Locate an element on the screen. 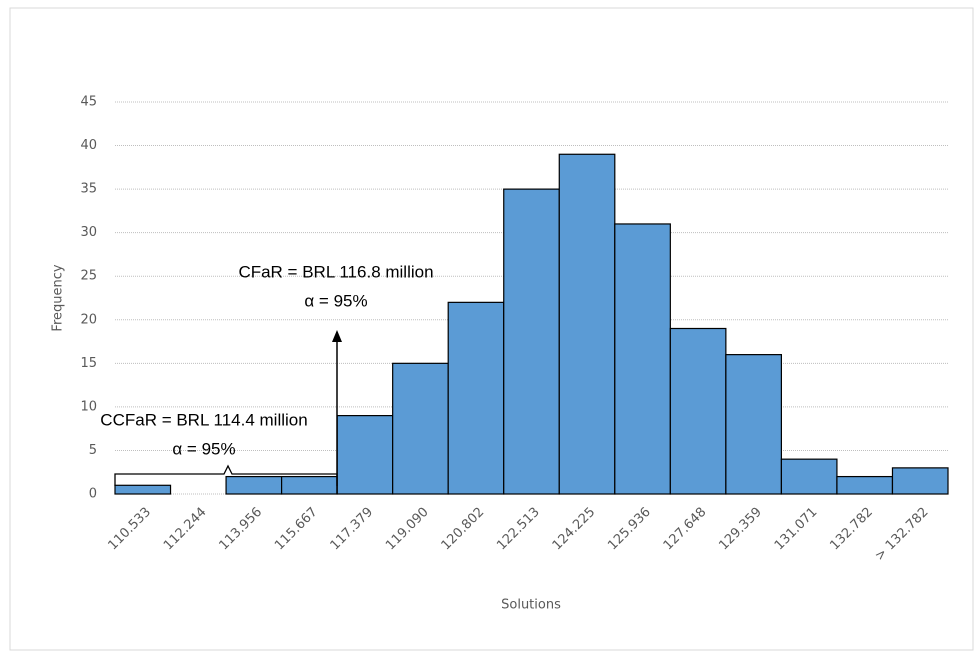 The image size is (974, 651). y-tick-label: 15 is located at coordinates (88, 363).